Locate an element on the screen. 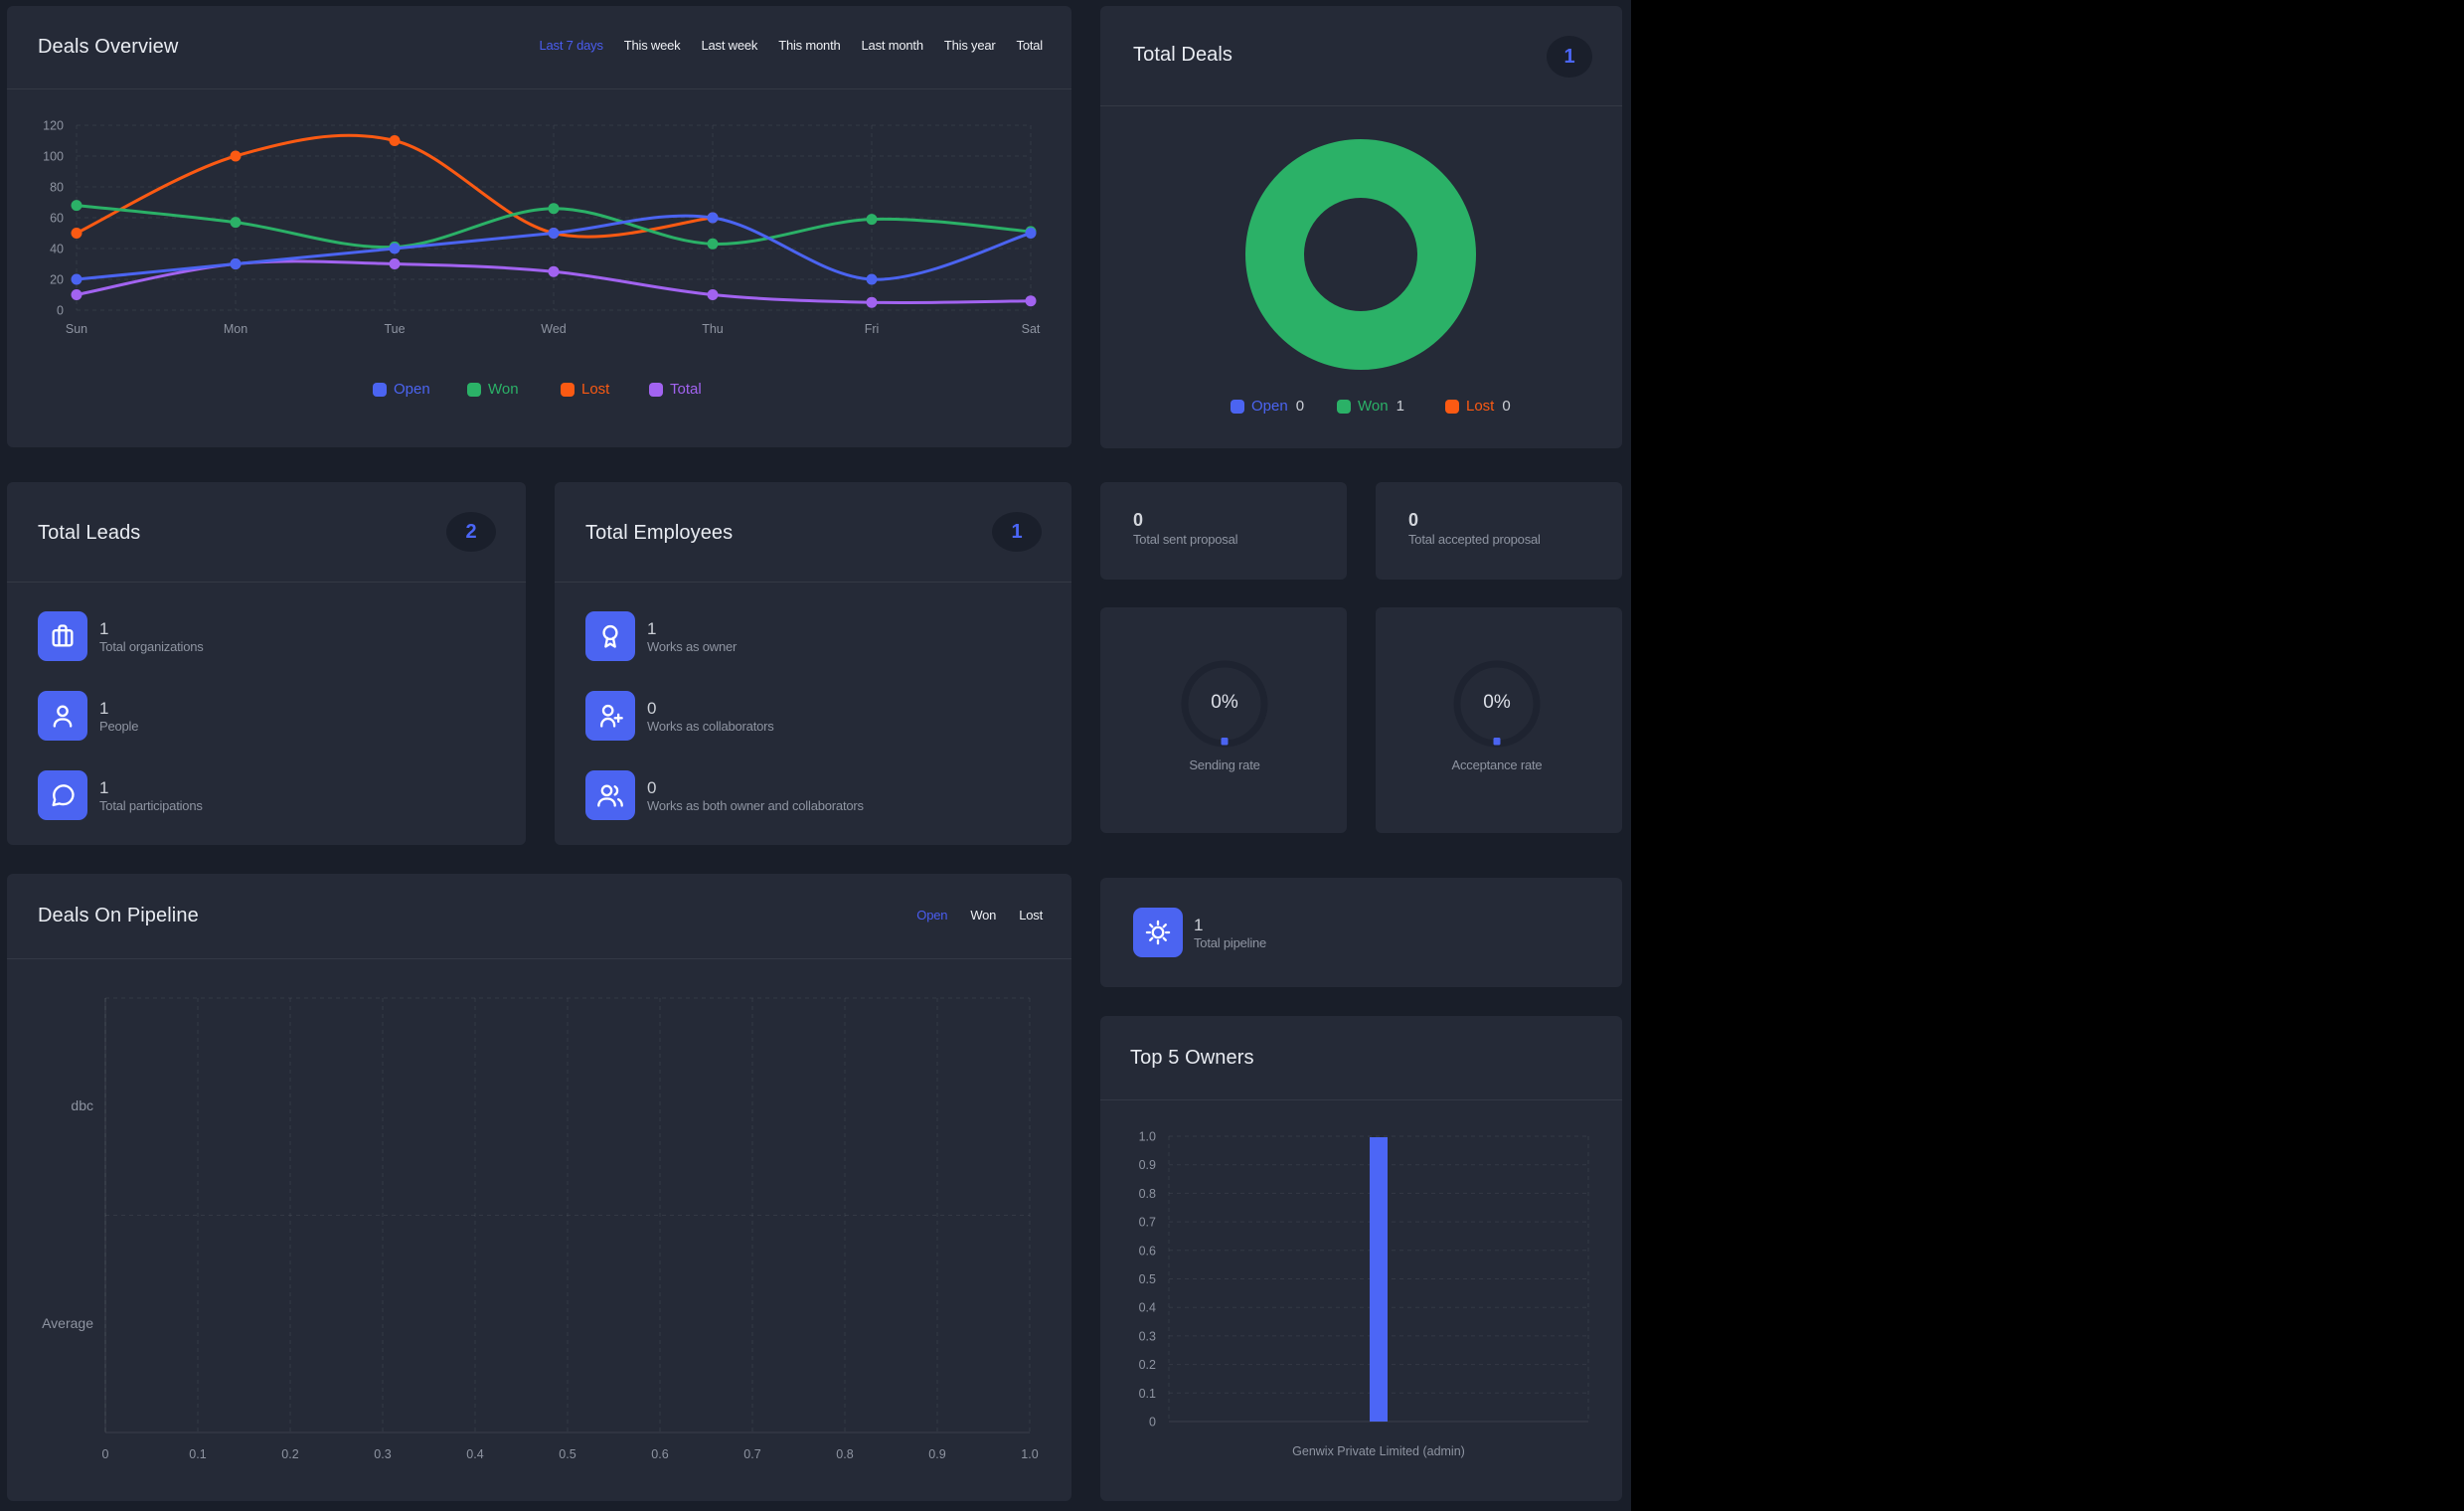  svg-text: Wed is located at coordinates (554, 329).